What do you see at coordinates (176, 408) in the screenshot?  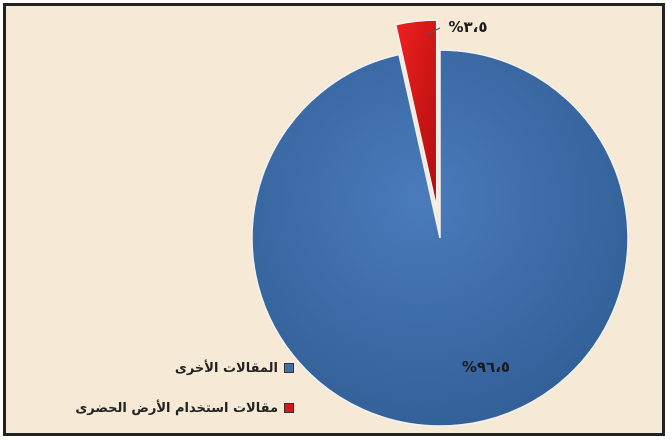 I see `legend-label-urban-land-use: مقالات استخدام الأرض الحضرى` at bounding box center [176, 408].